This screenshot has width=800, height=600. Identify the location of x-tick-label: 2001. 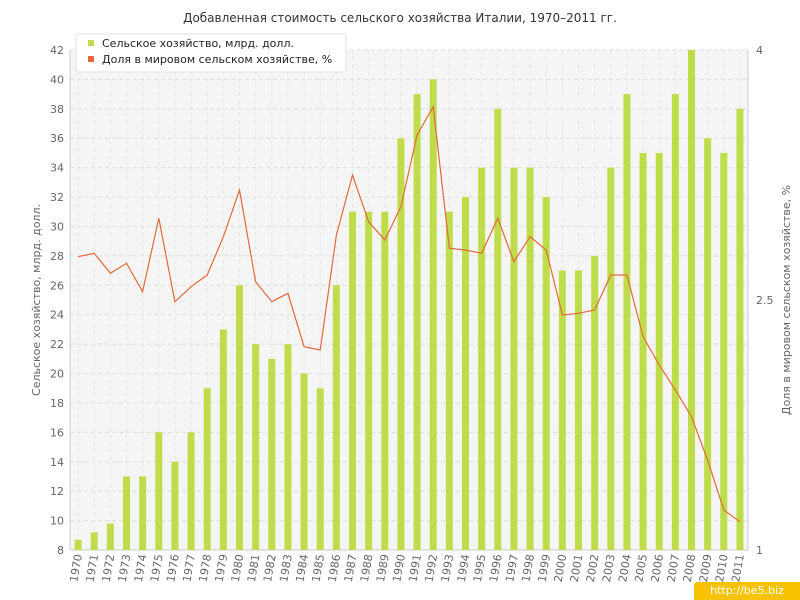
(577, 568).